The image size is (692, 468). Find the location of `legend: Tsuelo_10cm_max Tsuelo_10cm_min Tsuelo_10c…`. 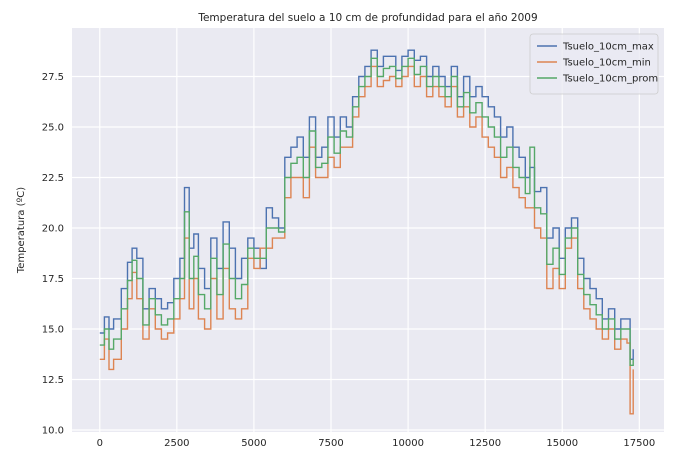

legend: Tsuelo_10cm_max Tsuelo_10cm_min Tsuelo_10c… is located at coordinates (594, 64).